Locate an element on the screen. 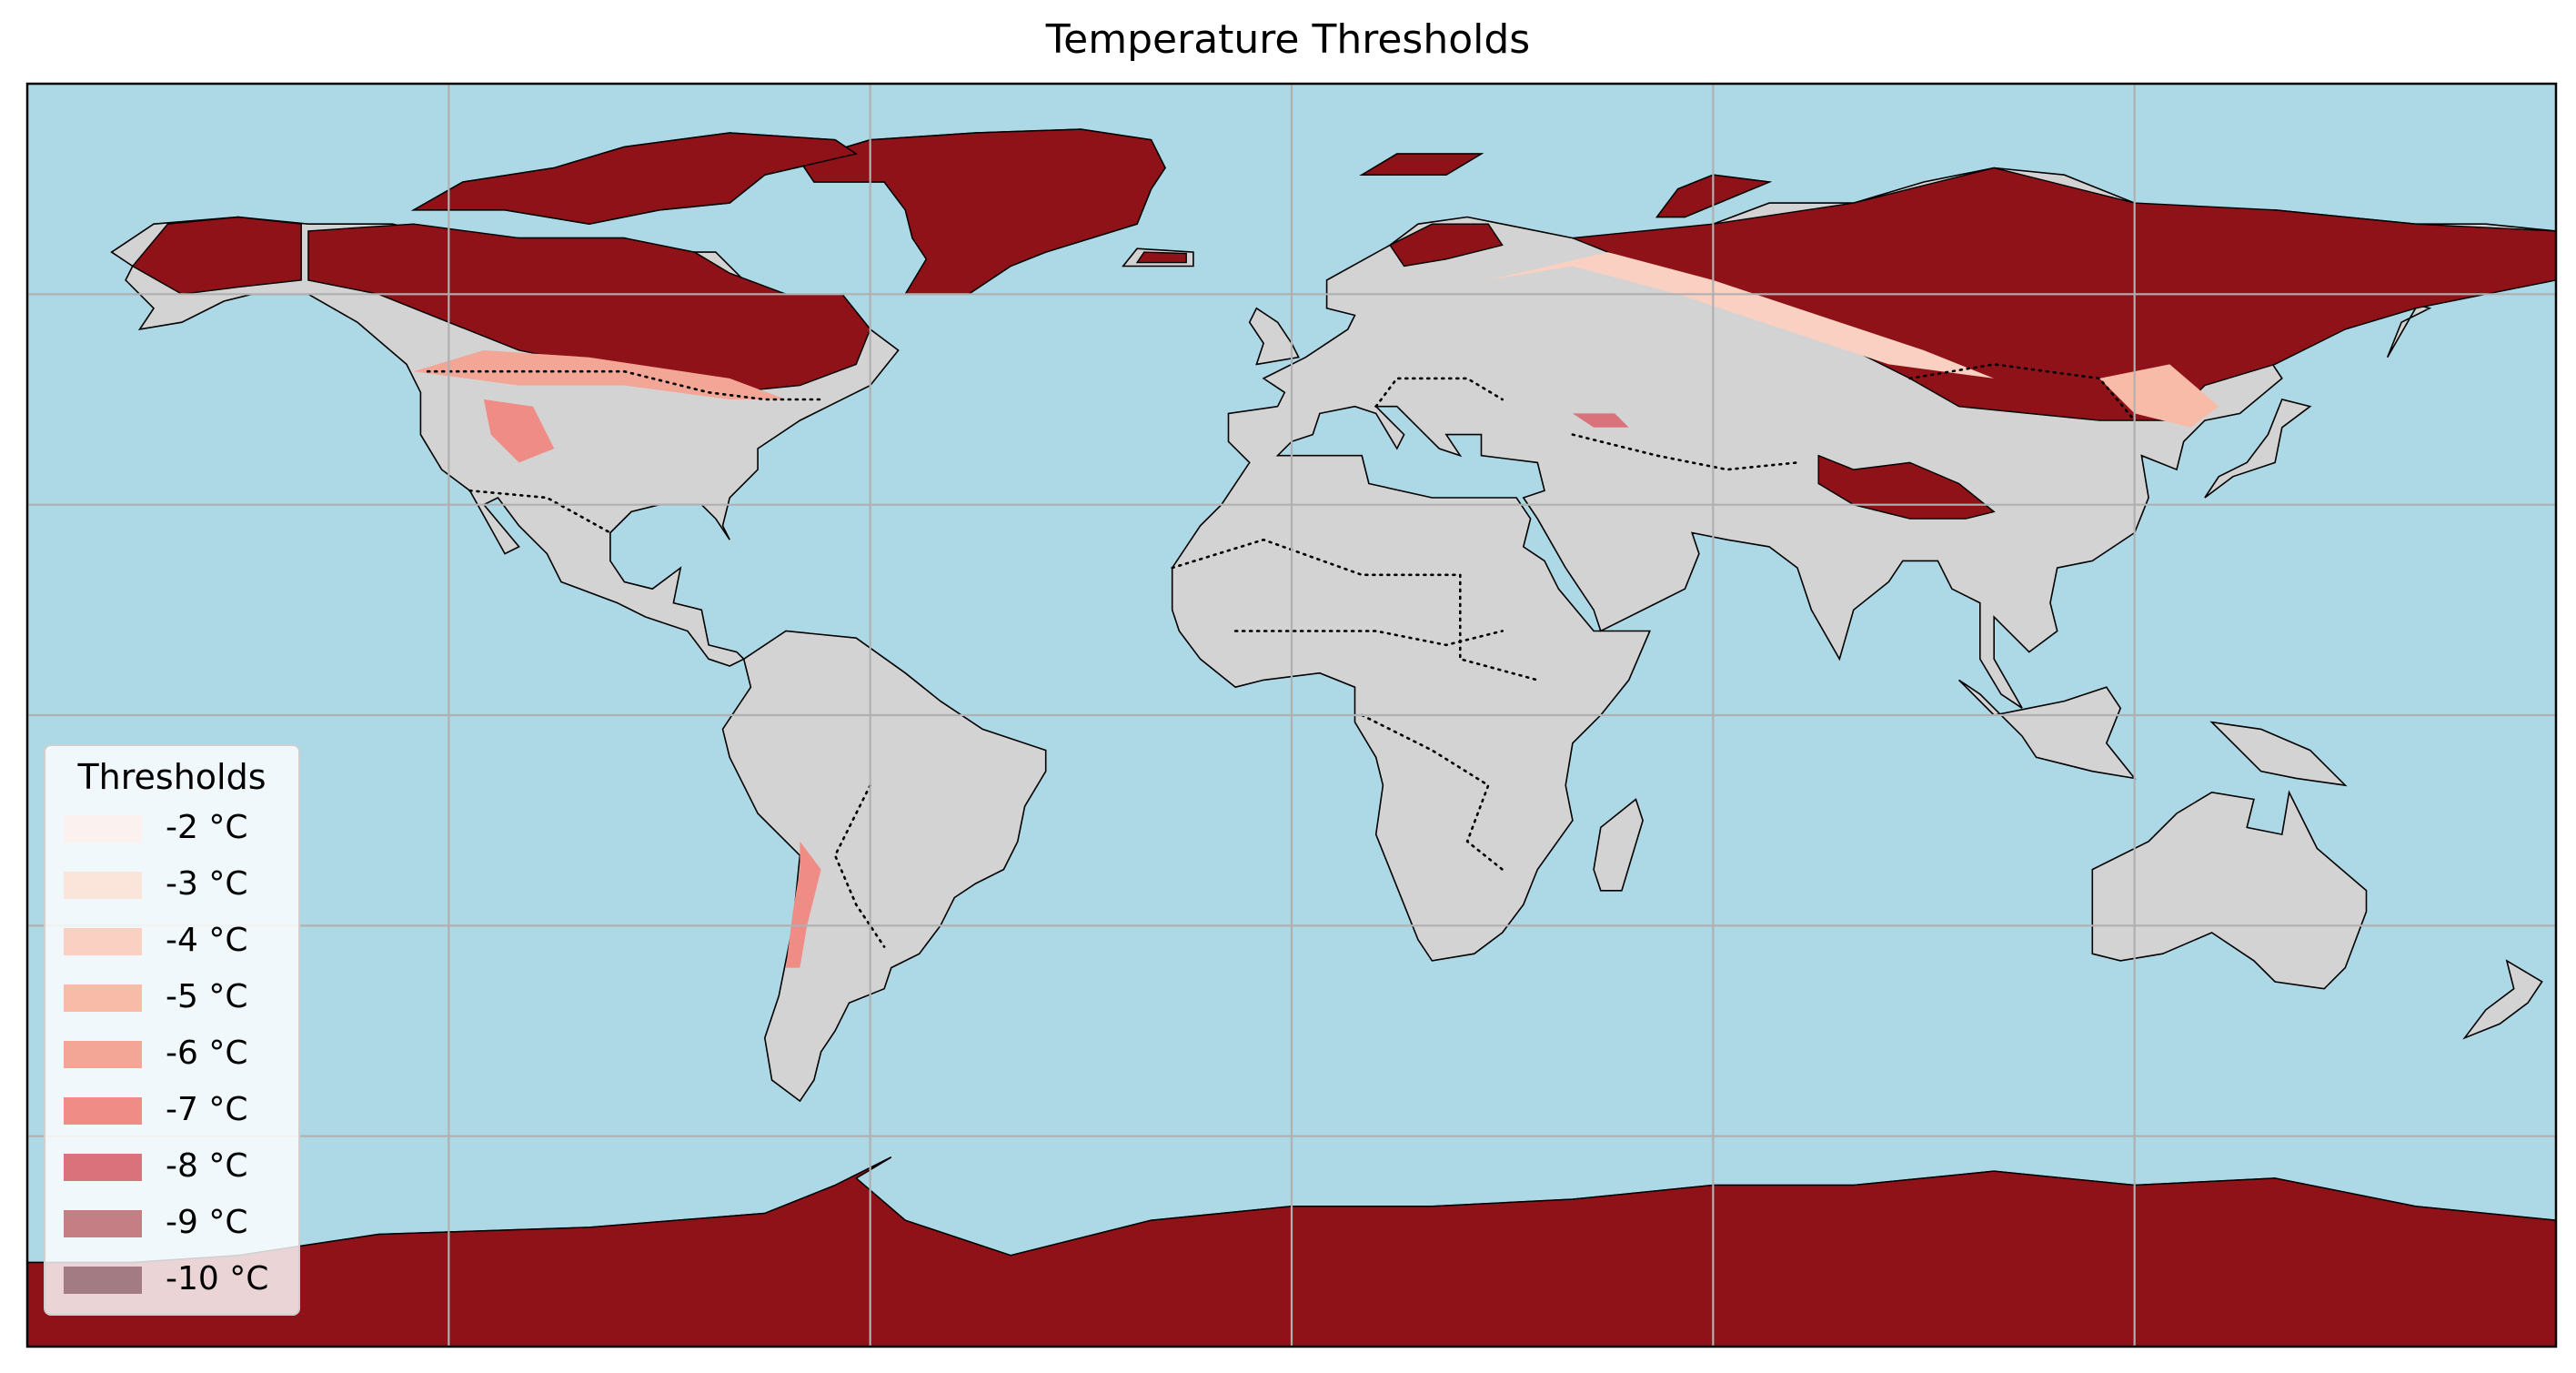  legend-item: -8 °C is located at coordinates (182, 1166).